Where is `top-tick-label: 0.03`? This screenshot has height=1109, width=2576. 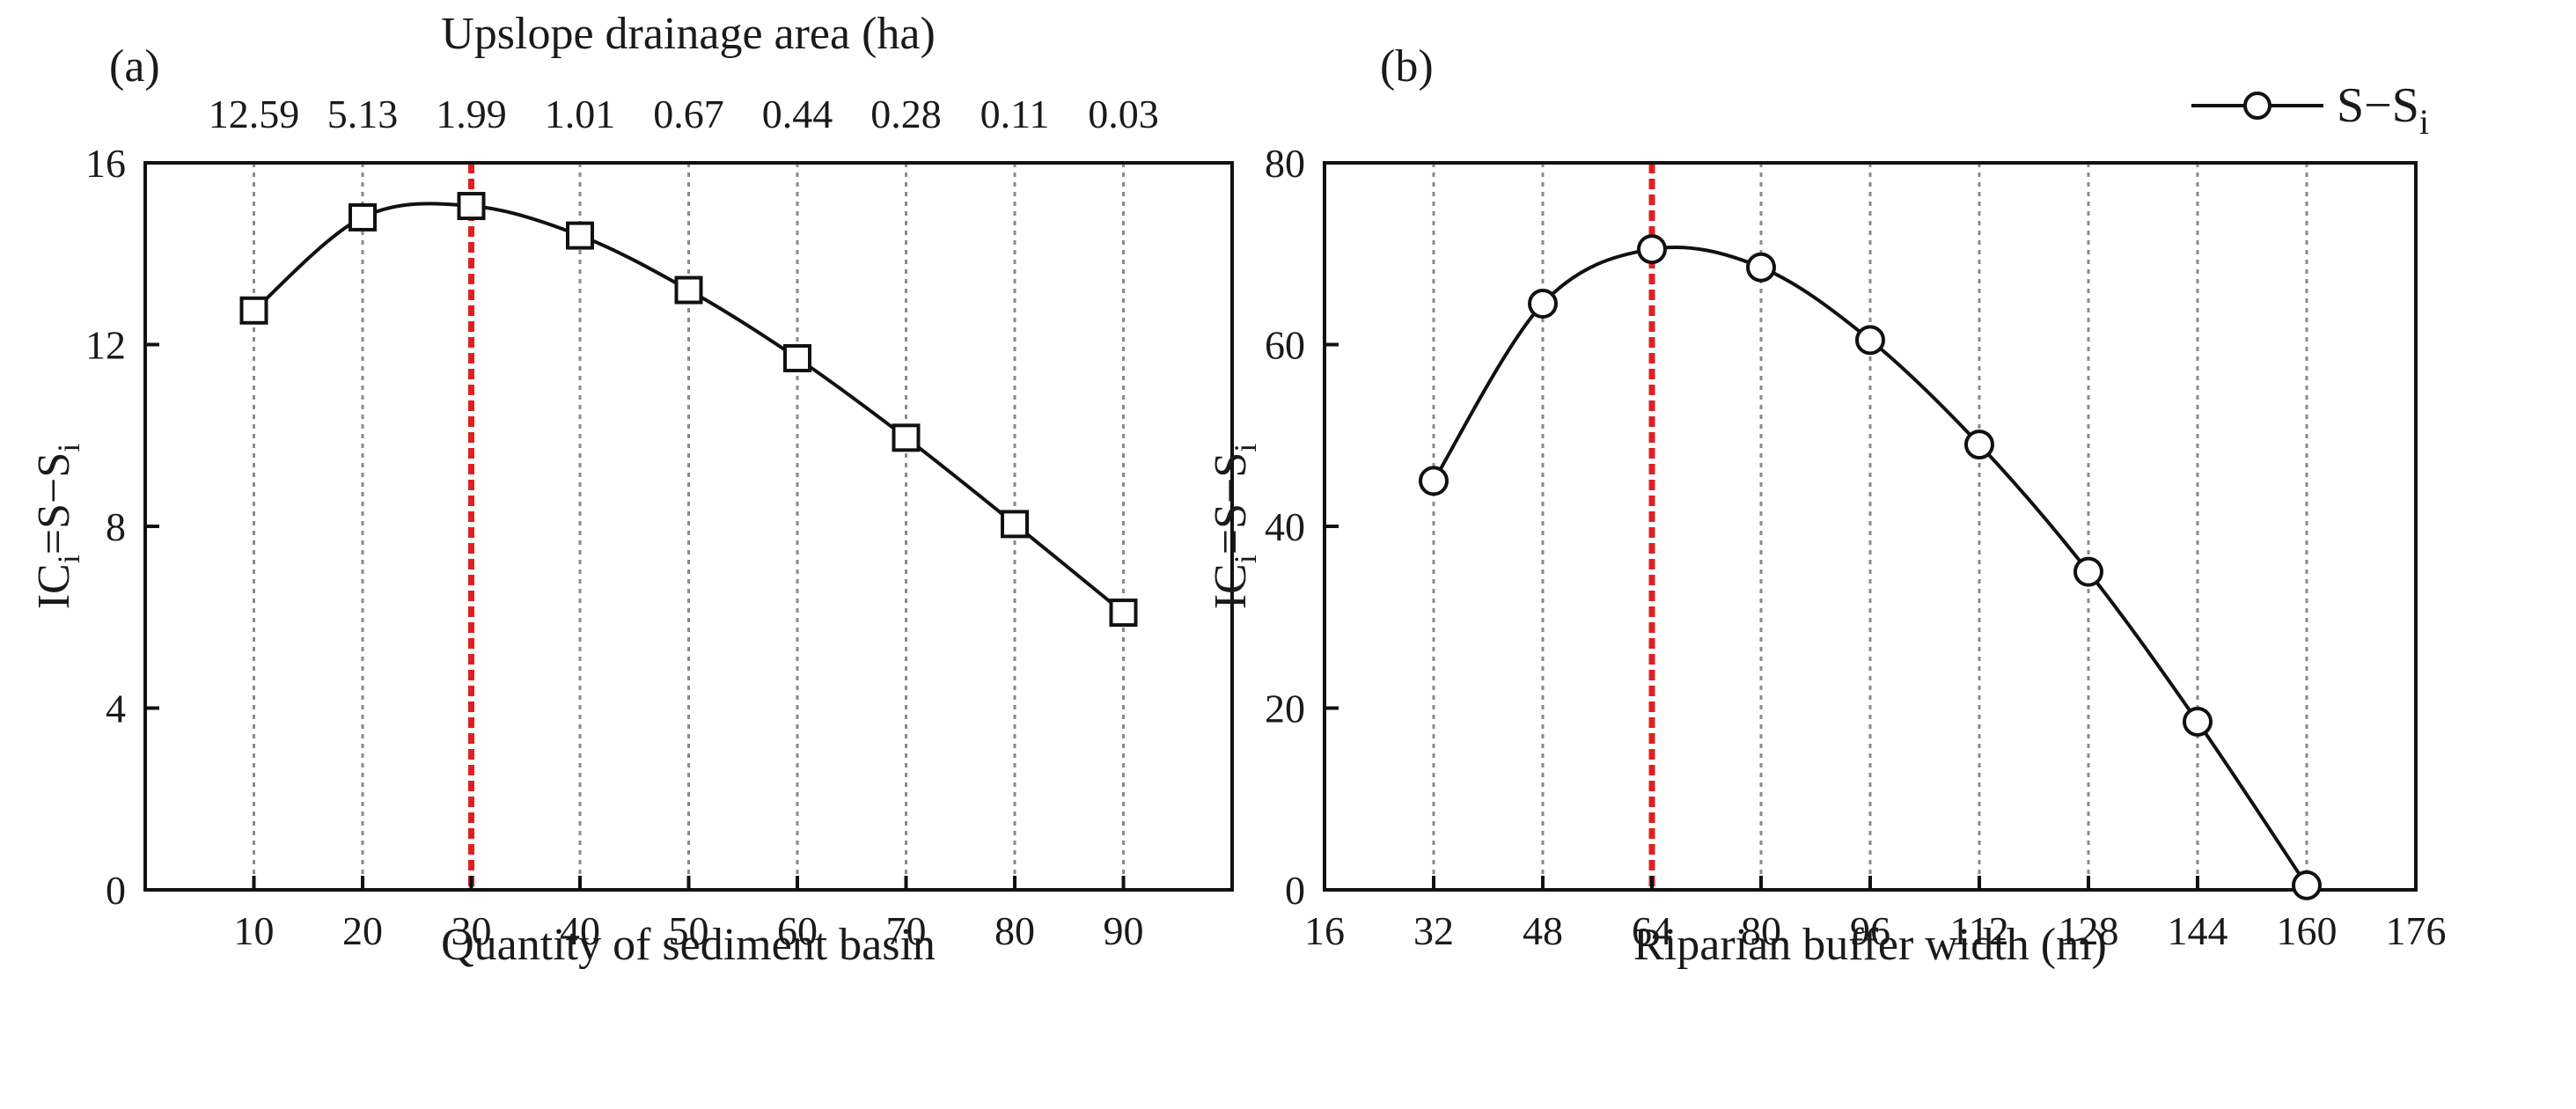 top-tick-label: 0.03 is located at coordinates (1123, 114).